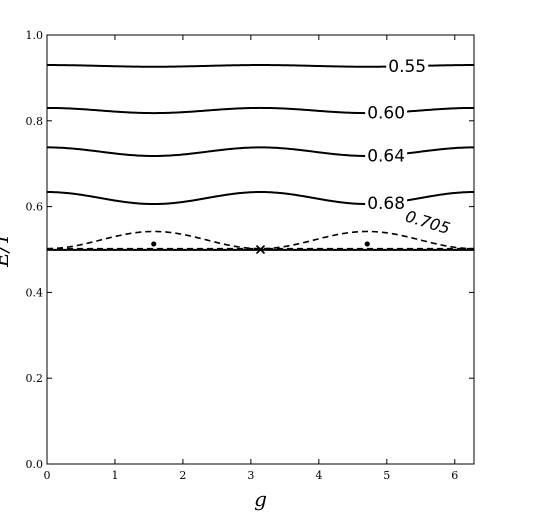 Image resolution: width=538 pixels, height=518 pixels. I want to click on x-tick-label: 0, so click(47, 475).